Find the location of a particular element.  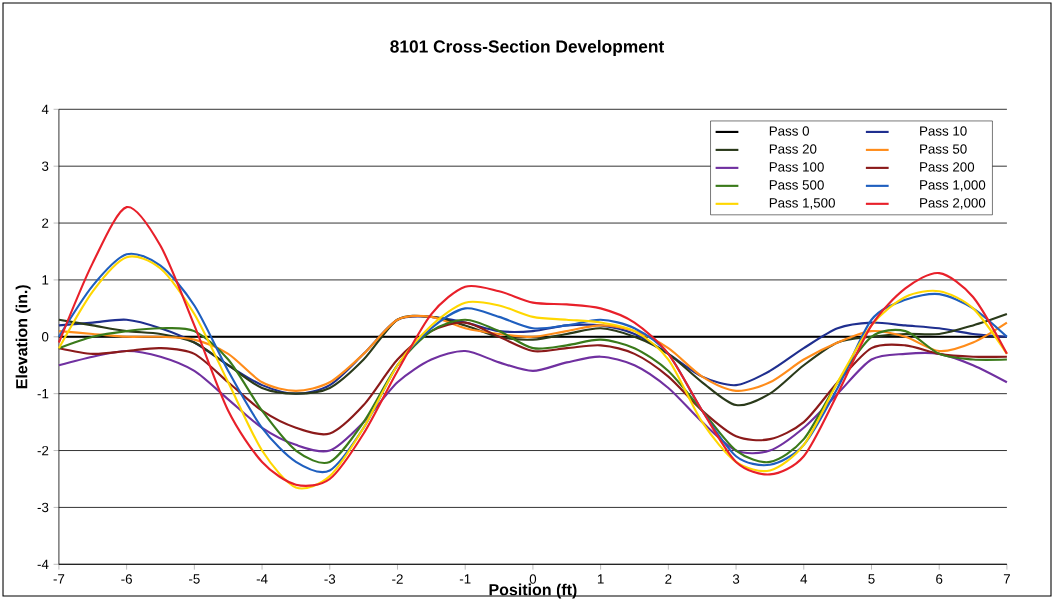

y-tick-label: 1 is located at coordinates (45, 280).